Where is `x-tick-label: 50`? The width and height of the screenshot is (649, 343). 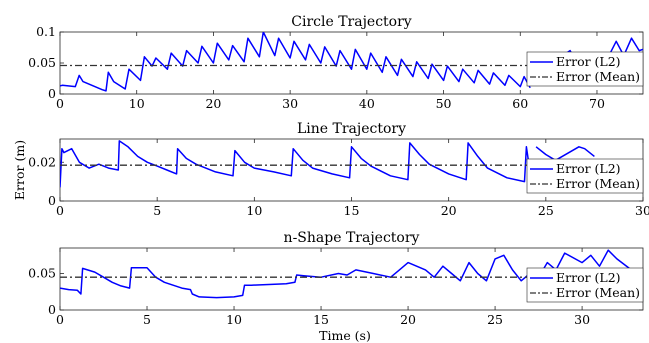
x-tick-label: 50 is located at coordinates (444, 103).